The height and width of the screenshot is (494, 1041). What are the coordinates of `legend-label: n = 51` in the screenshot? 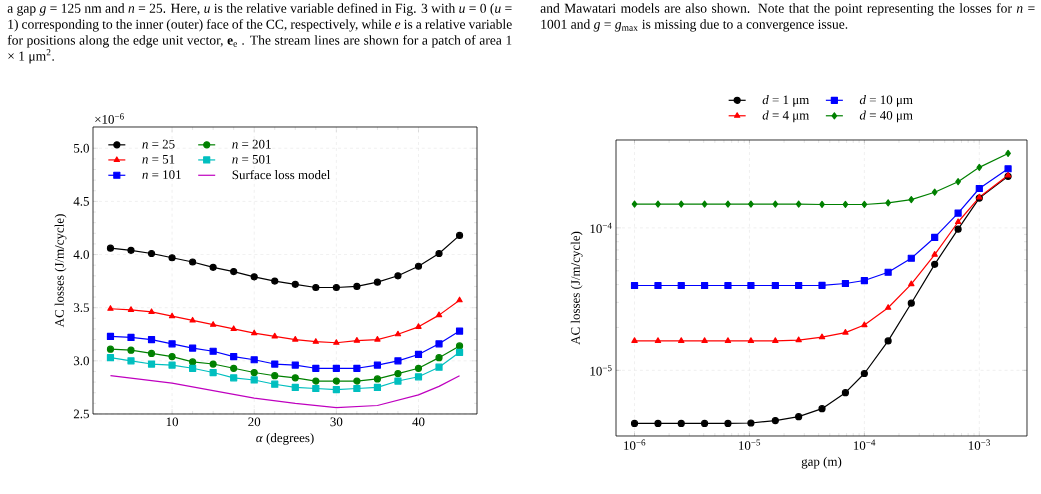 It's located at (158, 159).